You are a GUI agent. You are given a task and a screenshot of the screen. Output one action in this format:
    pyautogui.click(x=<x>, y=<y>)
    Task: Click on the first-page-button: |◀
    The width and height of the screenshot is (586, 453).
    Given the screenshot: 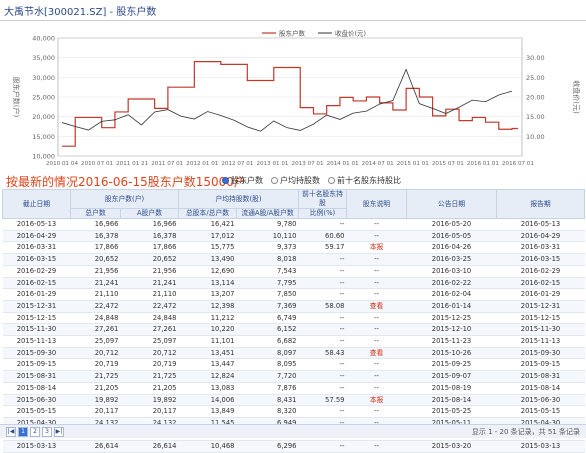 What is the action you would take?
    pyautogui.click(x=11, y=432)
    